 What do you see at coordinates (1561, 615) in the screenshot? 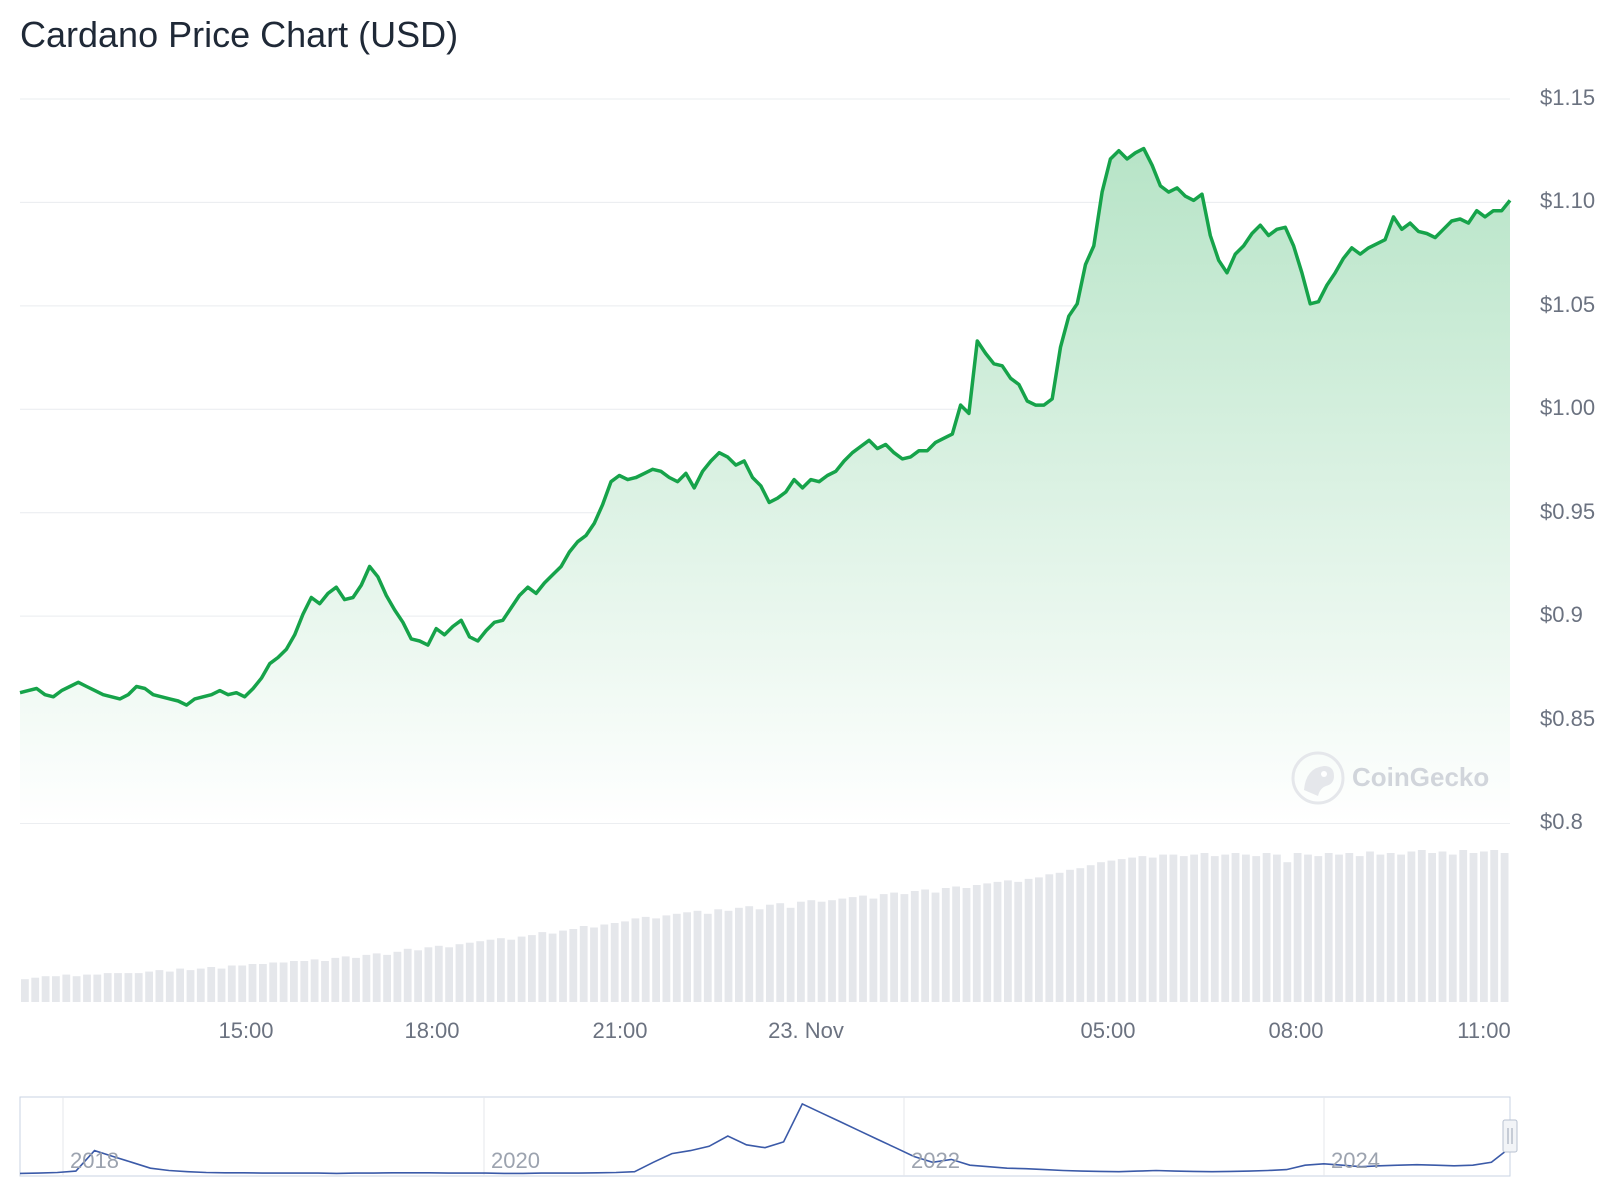
I see `y-tick-label: $0.9` at bounding box center [1561, 615].